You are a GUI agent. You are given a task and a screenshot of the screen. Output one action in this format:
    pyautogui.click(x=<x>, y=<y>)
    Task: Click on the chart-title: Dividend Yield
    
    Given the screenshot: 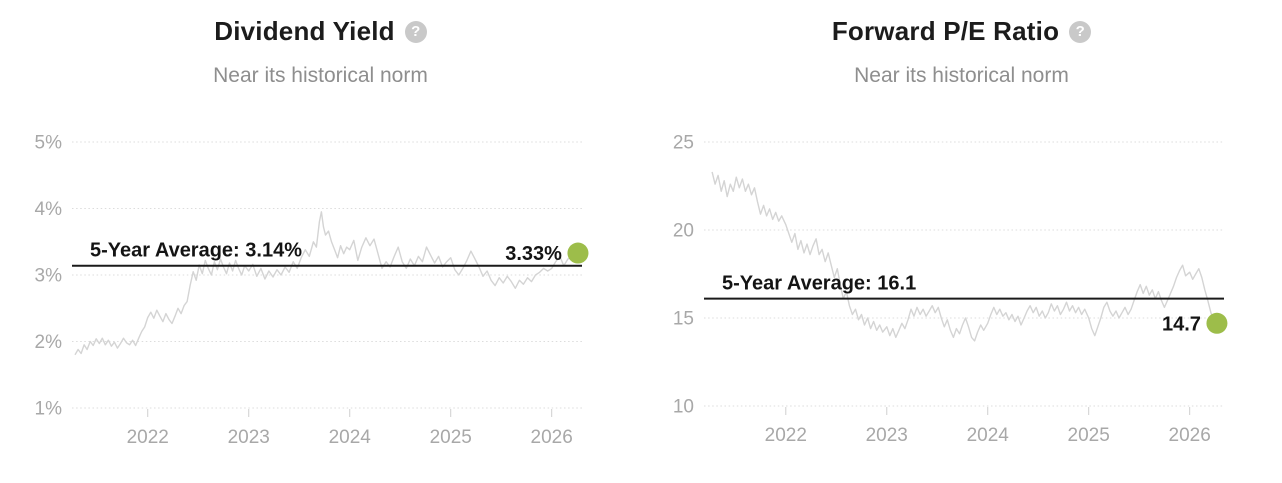 What is the action you would take?
    pyautogui.click(x=304, y=31)
    